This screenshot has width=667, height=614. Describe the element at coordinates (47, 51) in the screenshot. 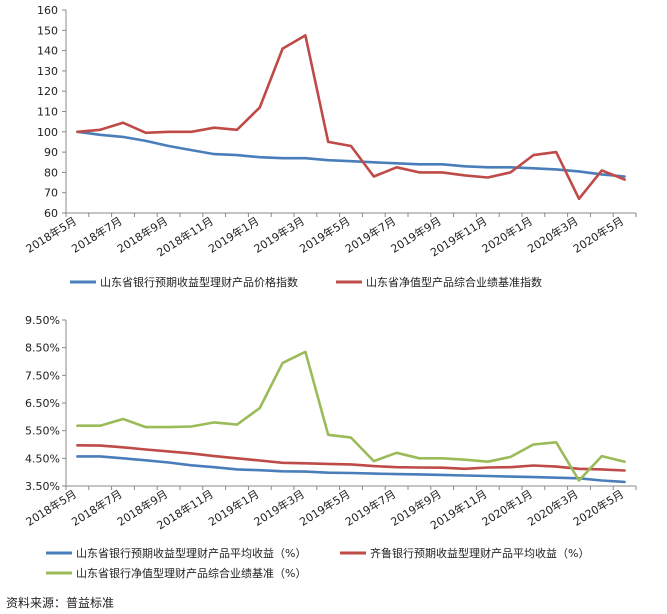

I see `y-tick-label: 140` at that location.